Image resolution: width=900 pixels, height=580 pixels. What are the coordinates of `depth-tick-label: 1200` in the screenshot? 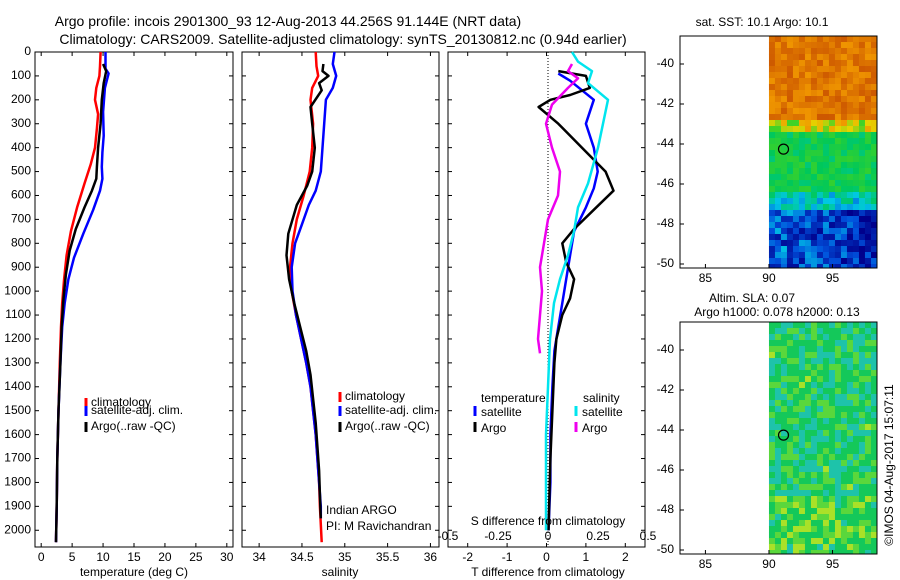 It's located at (17, 338).